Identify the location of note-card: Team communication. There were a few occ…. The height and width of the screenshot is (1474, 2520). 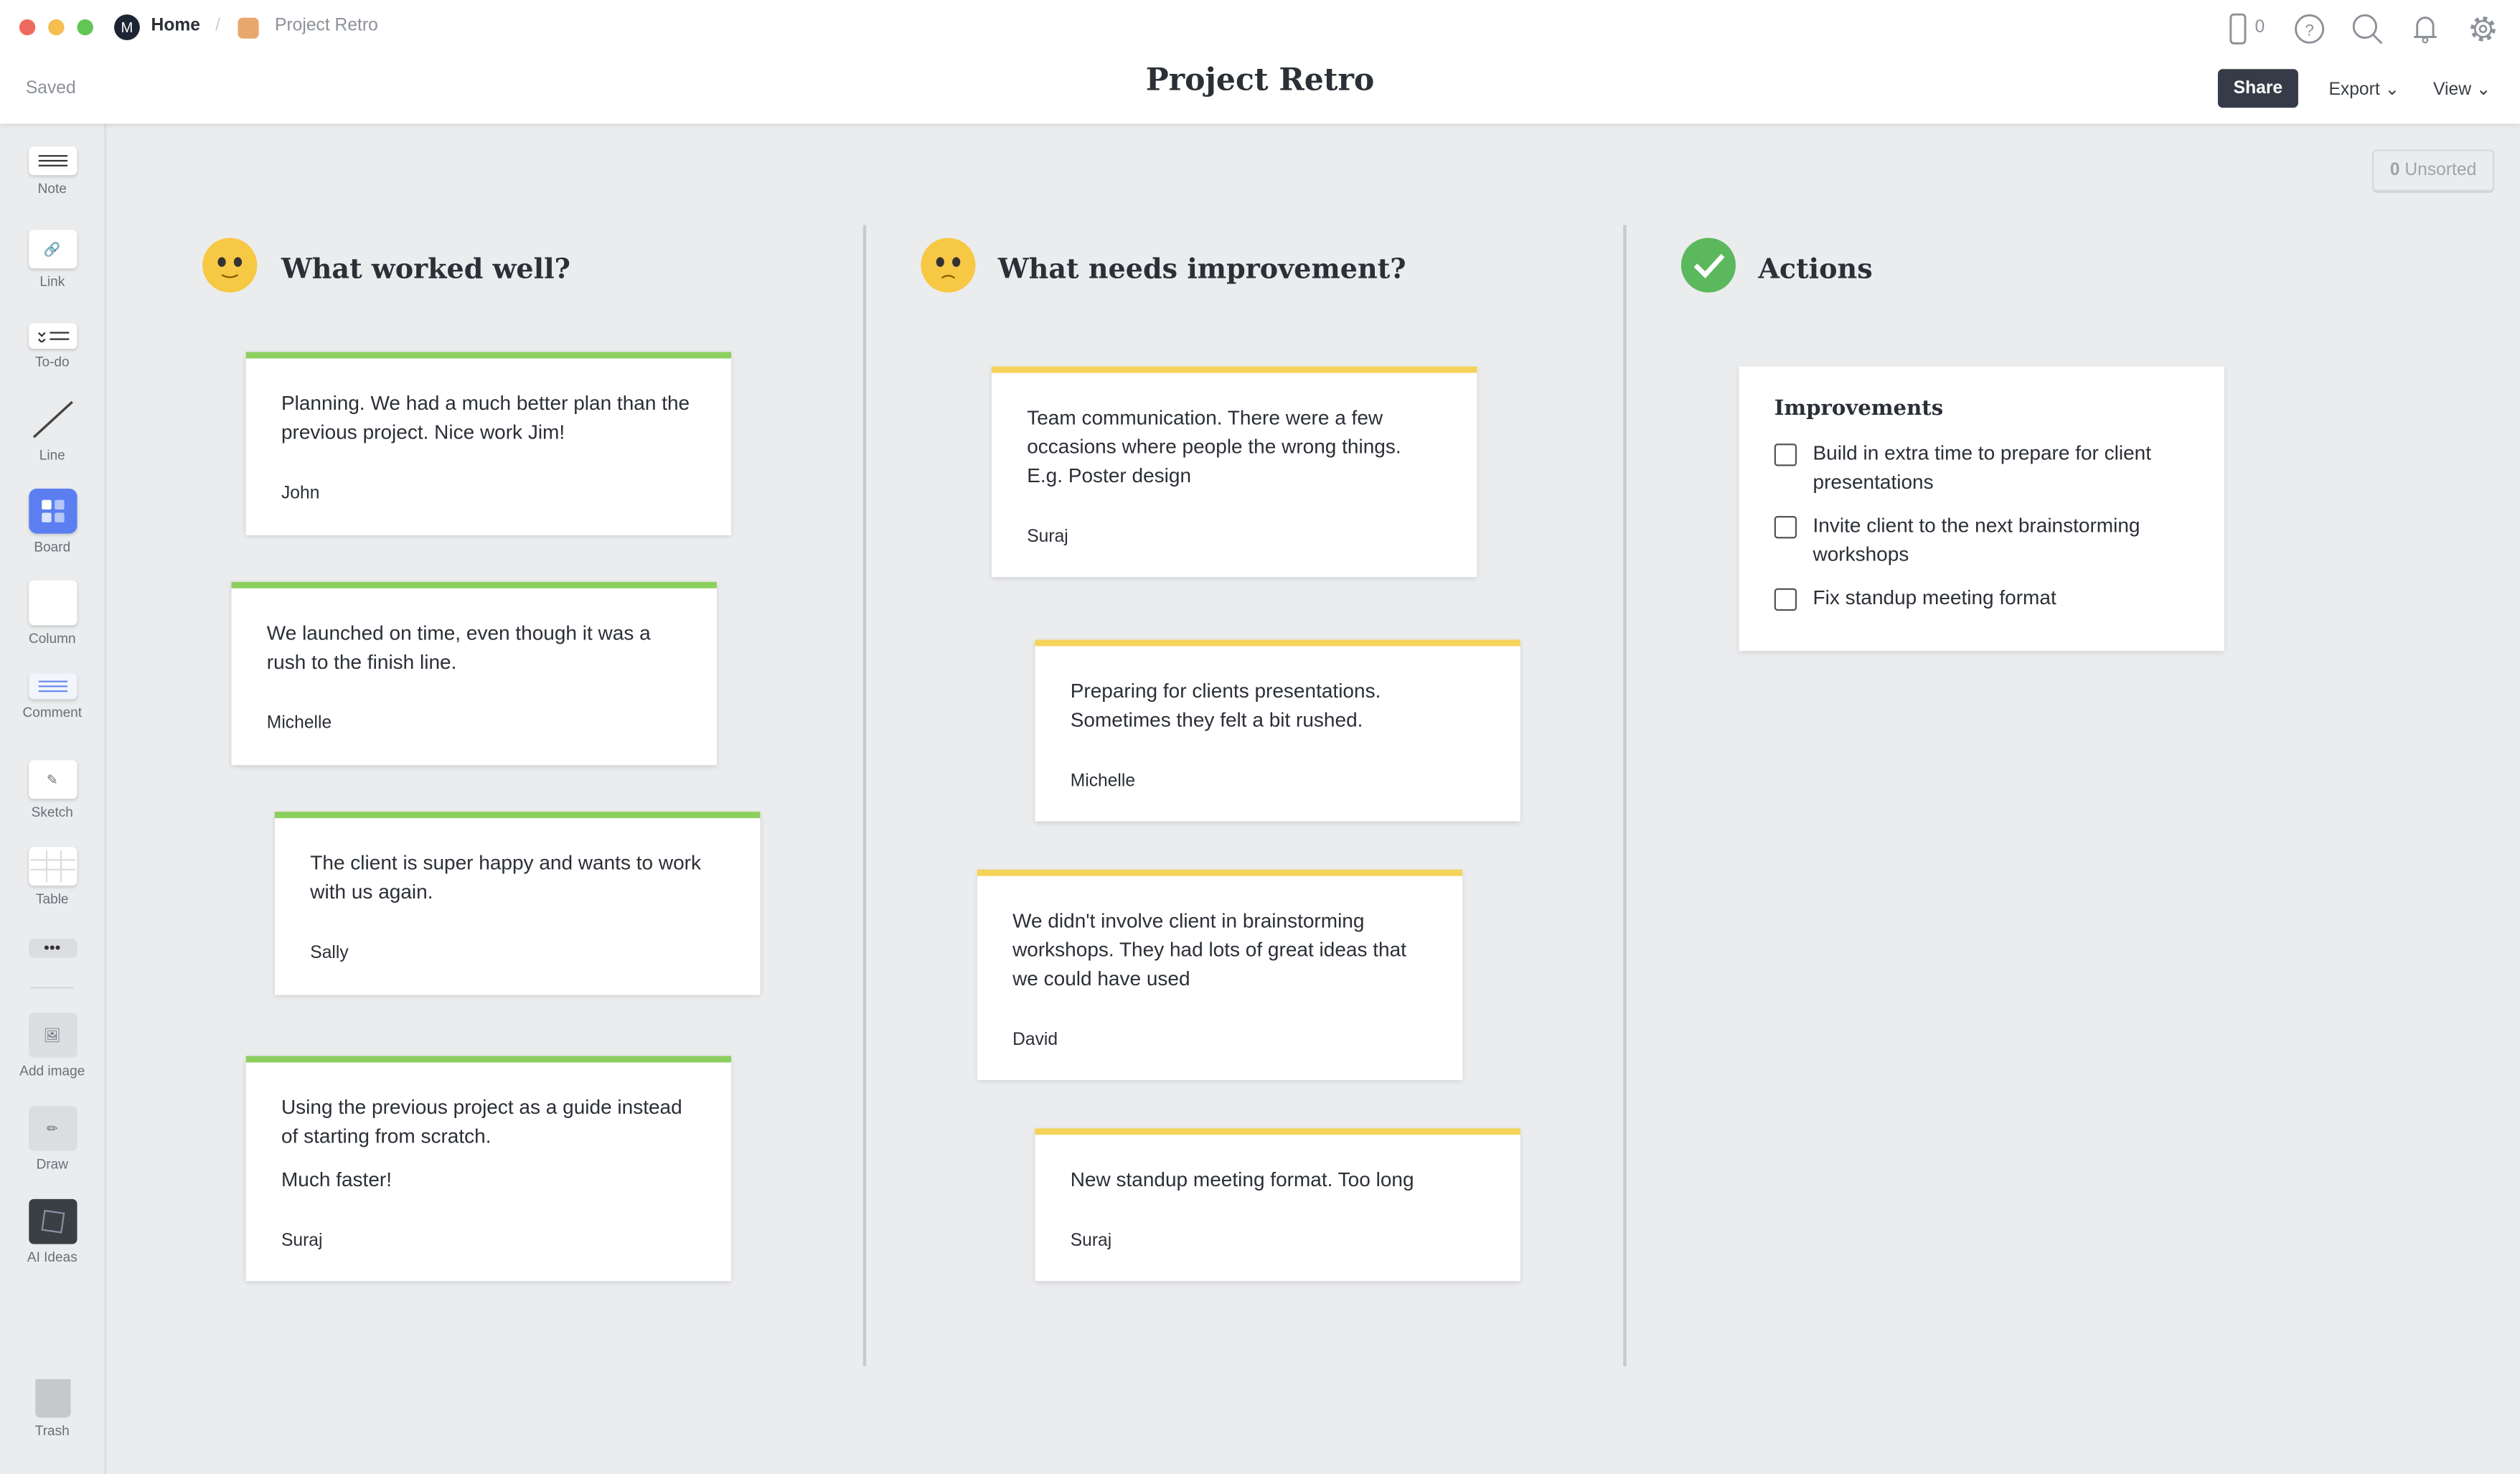
(1234, 472).